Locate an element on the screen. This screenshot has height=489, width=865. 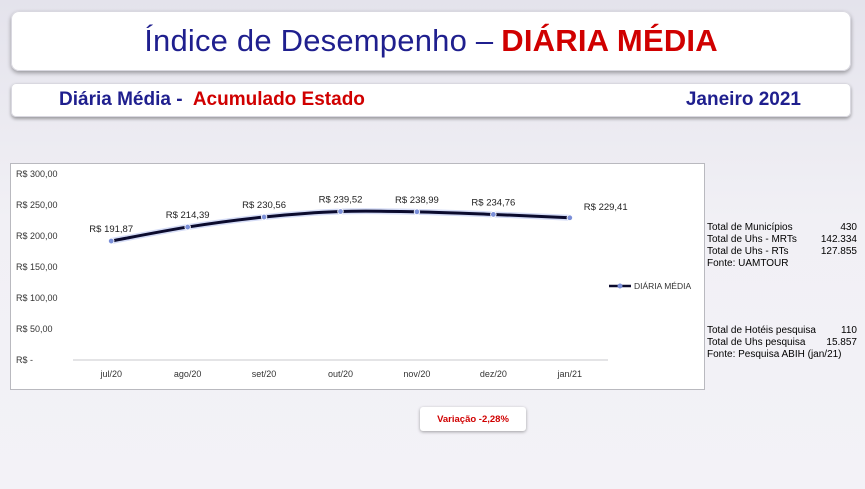
subtitle-accent: Acumulado Estado is located at coordinates (278, 99).